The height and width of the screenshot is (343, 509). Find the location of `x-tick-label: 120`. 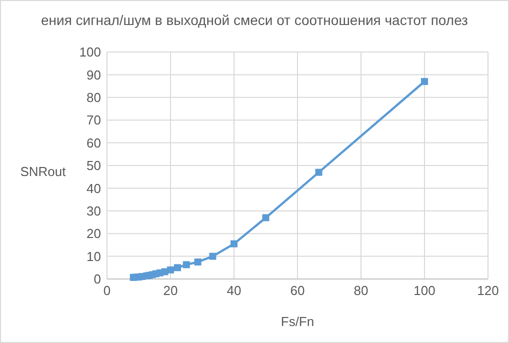

x-tick-label: 120 is located at coordinates (488, 290).